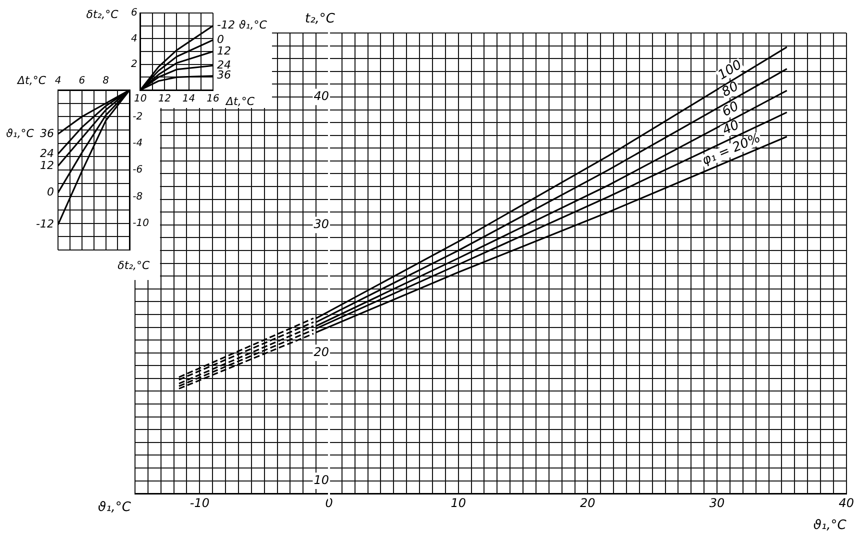 The width and height of the screenshot is (857, 536). I want to click on y-tick-label: -8, so click(137, 196).